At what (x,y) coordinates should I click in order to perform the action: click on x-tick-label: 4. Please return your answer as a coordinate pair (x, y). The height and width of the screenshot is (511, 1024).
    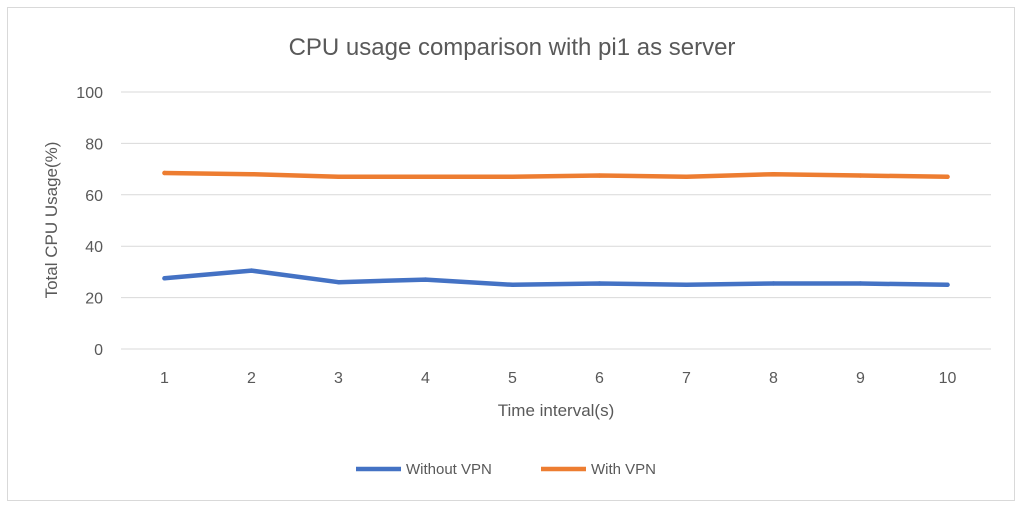
    Looking at the image, I should click on (425, 378).